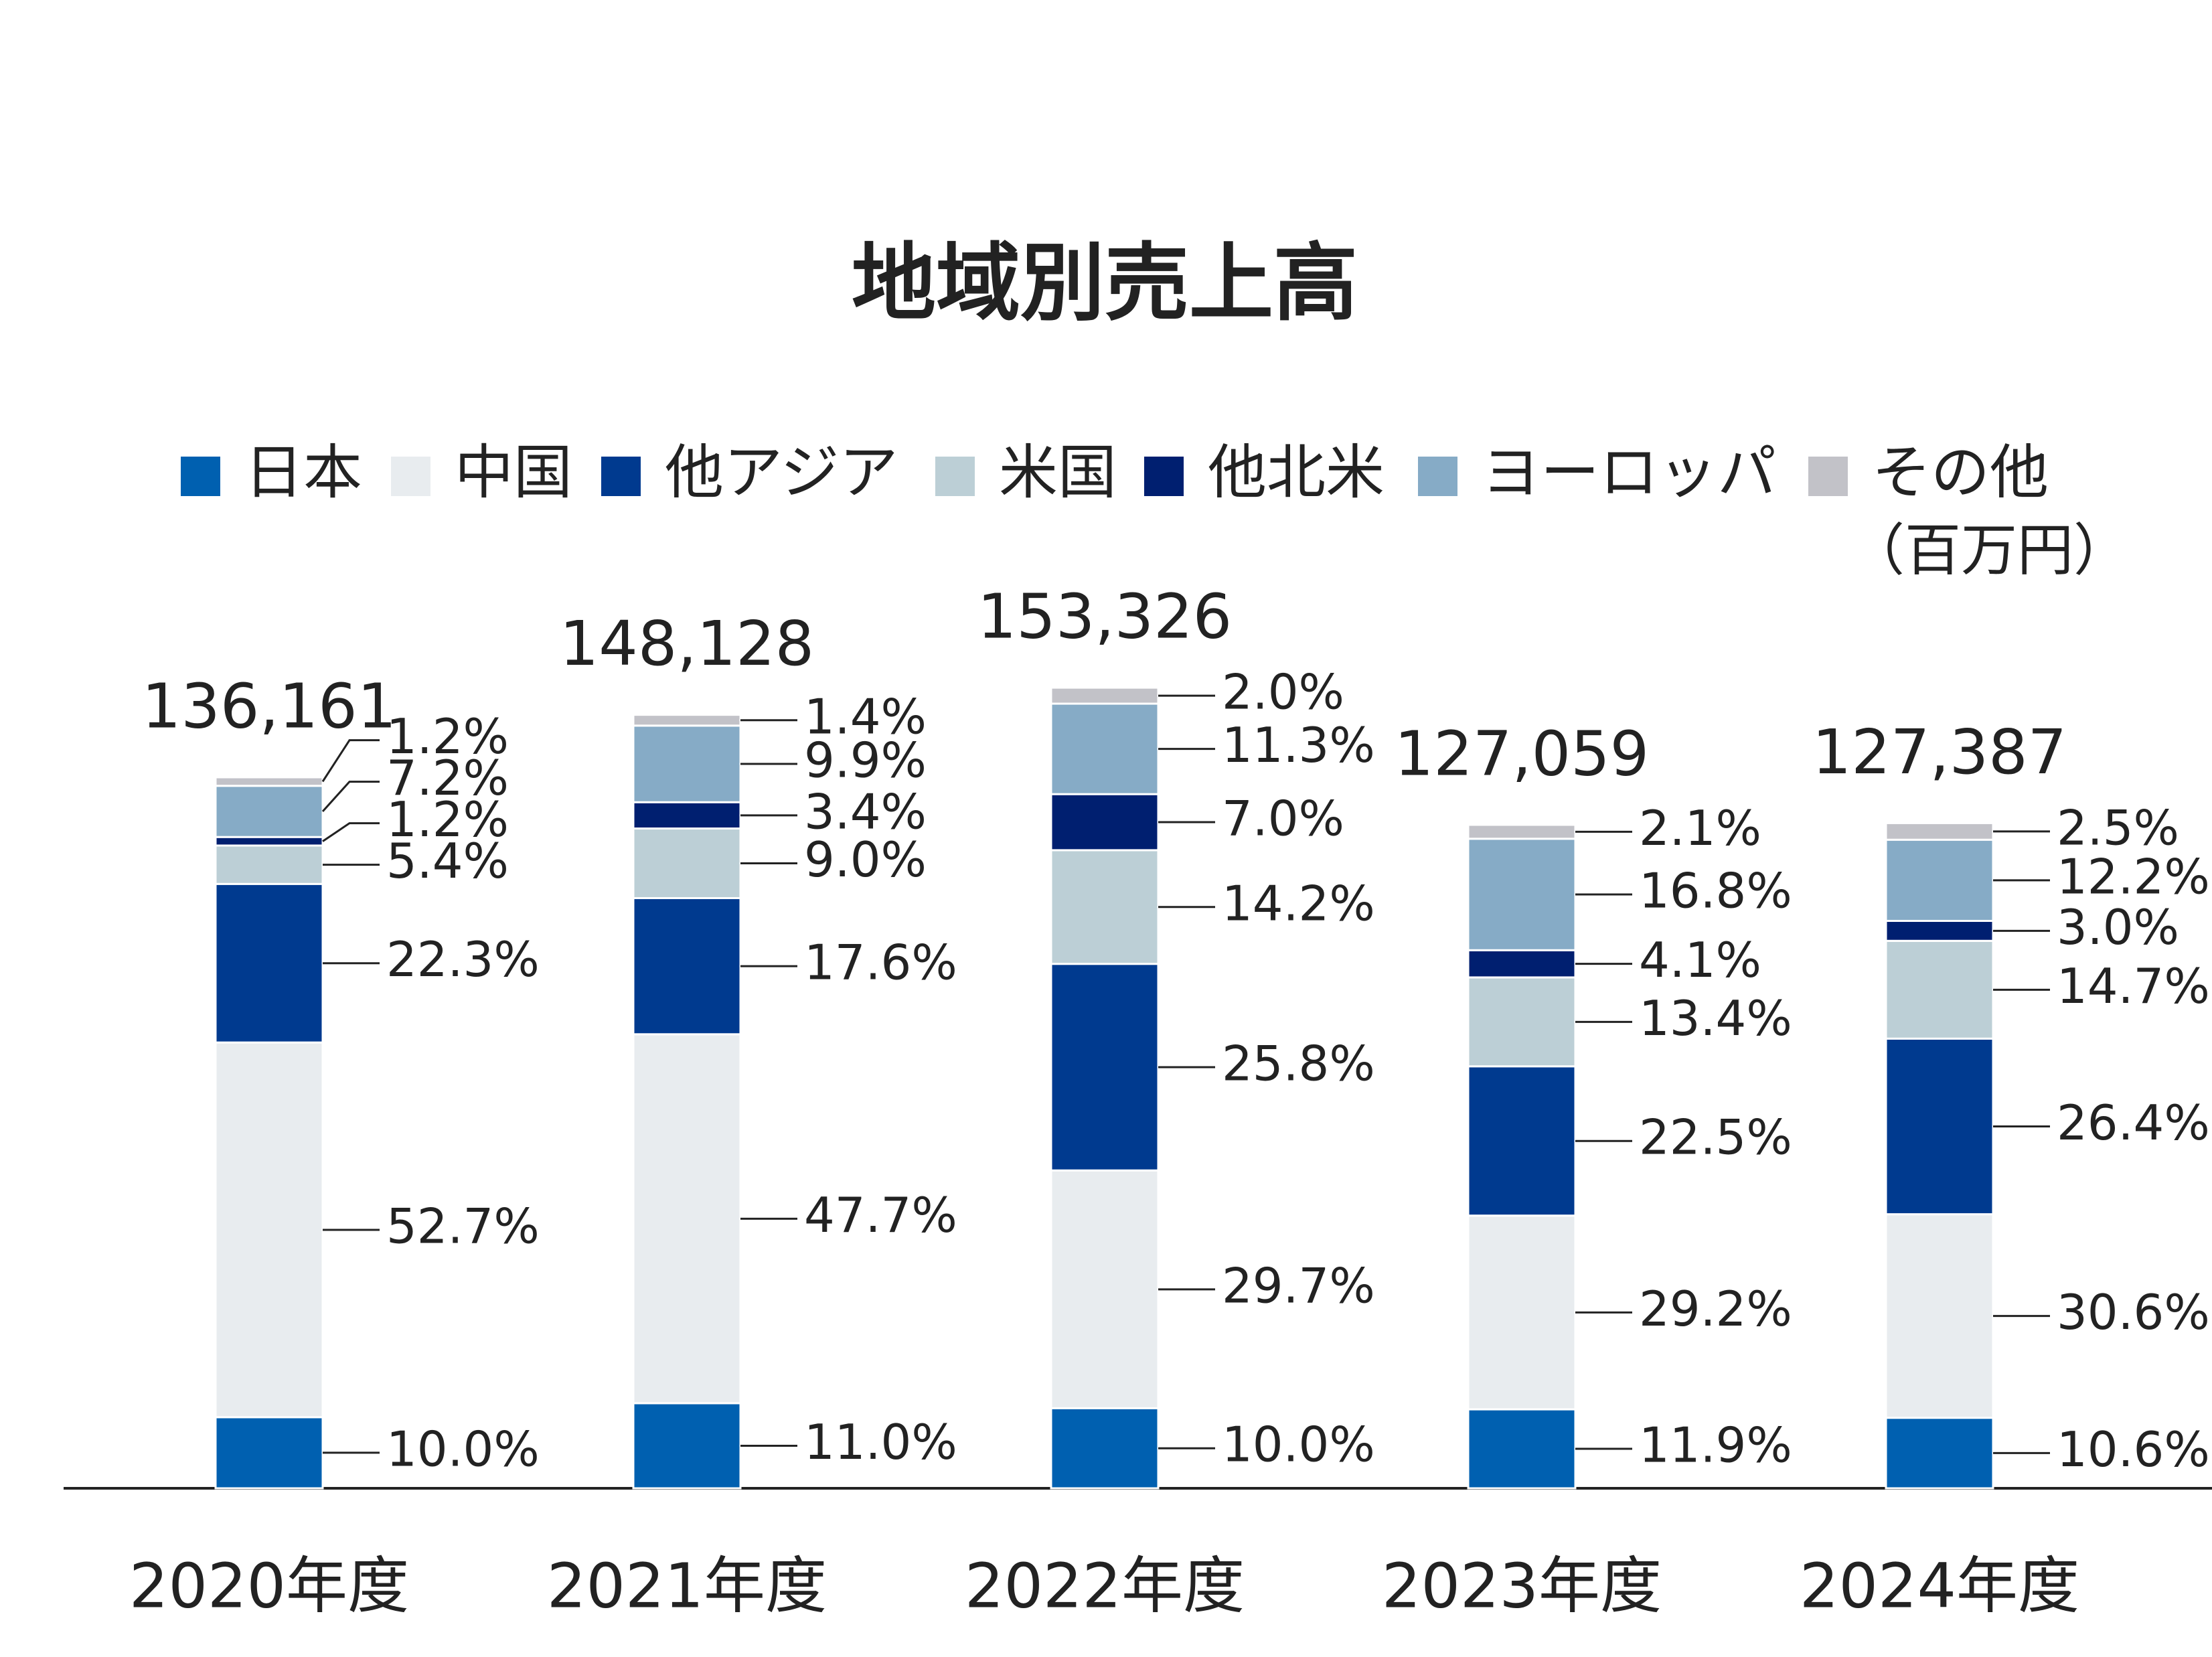  I want to click on legend-label: 日本, so click(303, 472).